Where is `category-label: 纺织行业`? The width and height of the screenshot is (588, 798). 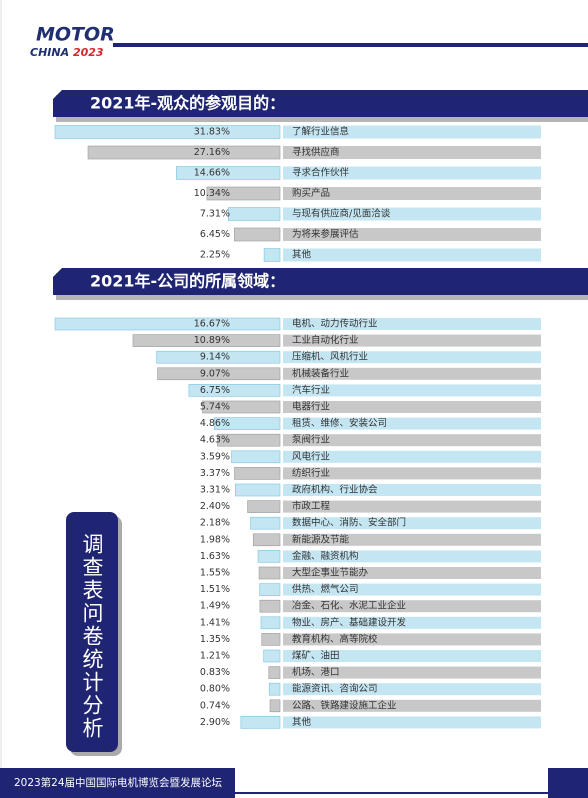
category-label: 纺织行业 is located at coordinates (311, 473).